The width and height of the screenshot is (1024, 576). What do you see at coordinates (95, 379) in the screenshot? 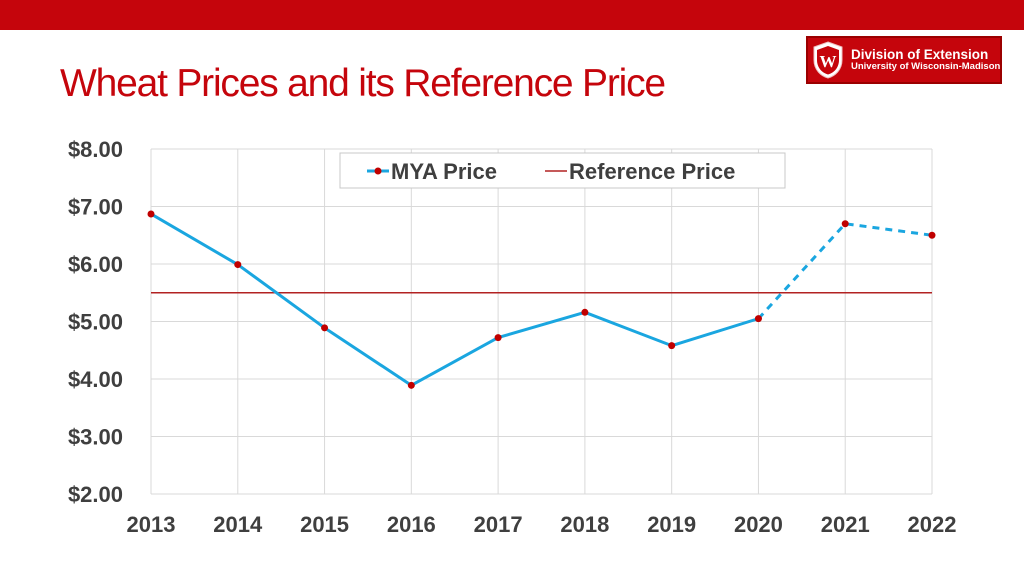
I see `y-tick-label: $4.00` at bounding box center [95, 379].